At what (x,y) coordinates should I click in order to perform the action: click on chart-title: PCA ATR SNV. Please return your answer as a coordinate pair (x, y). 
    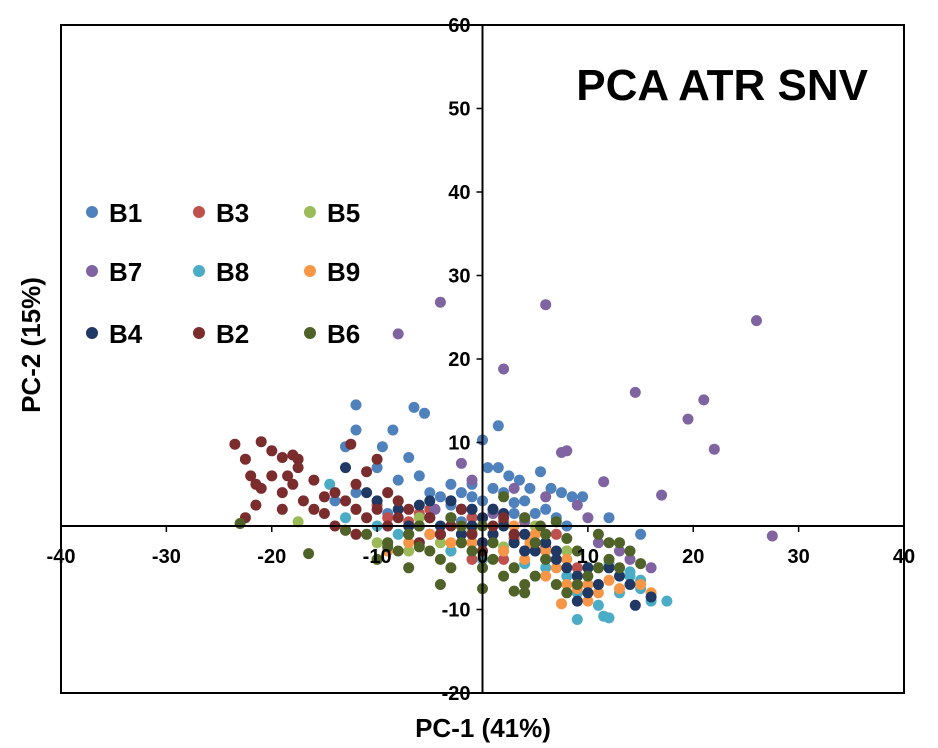
    Looking at the image, I should click on (722, 85).